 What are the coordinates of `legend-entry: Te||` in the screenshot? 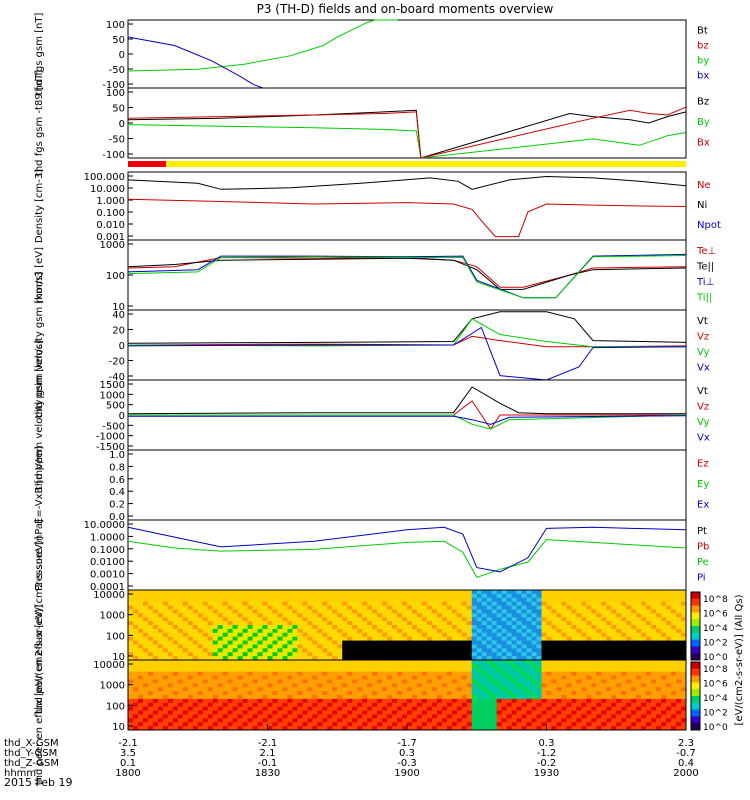 It's located at (705, 266).